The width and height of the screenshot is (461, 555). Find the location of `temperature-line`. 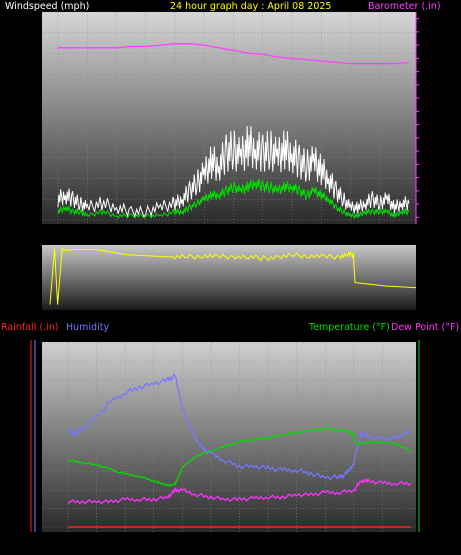

temperature-line is located at coordinates (239, 457).